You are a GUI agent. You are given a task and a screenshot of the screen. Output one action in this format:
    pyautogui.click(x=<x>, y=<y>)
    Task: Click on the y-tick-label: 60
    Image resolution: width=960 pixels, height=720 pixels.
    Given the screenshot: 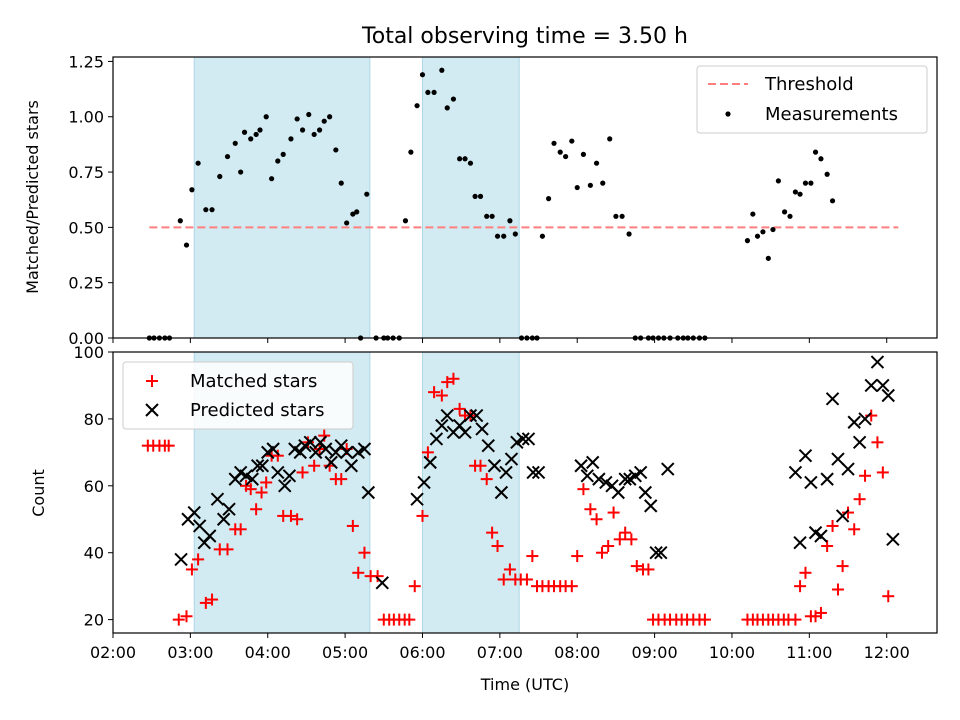 What is the action you would take?
    pyautogui.click(x=94, y=486)
    